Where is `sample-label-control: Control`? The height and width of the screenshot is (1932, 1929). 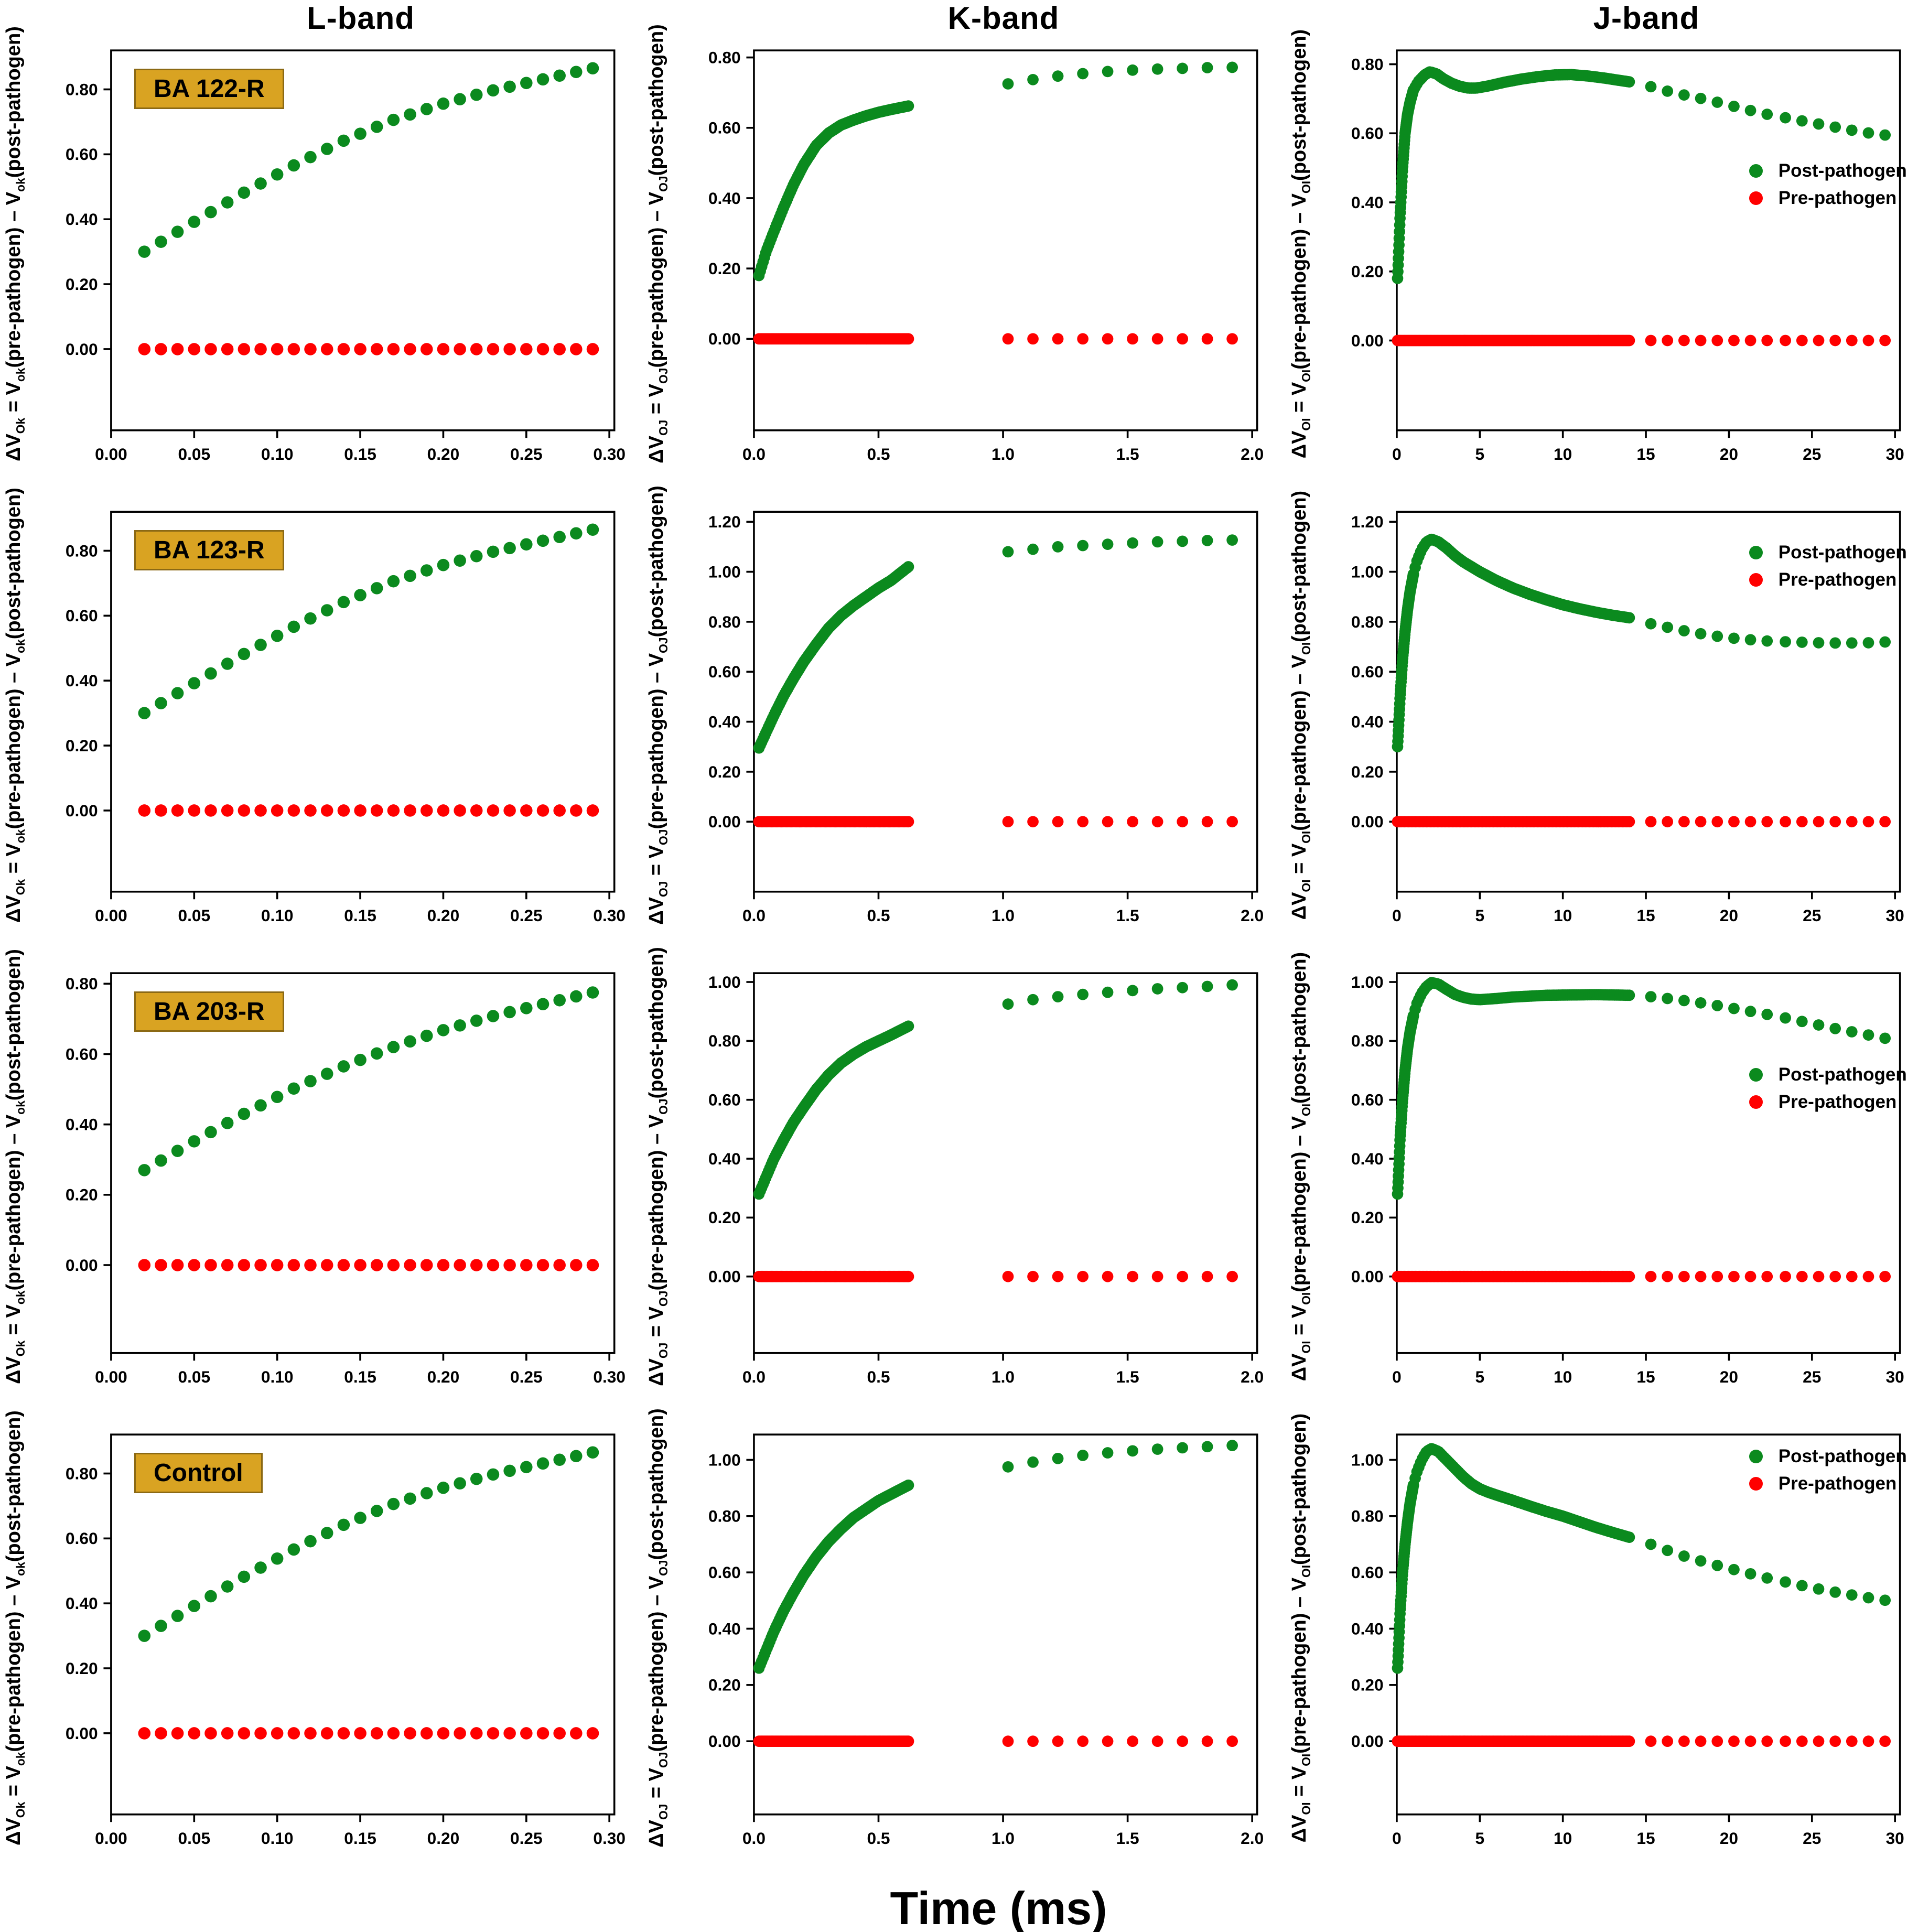 sample-label-control: Control is located at coordinates (198, 1473).